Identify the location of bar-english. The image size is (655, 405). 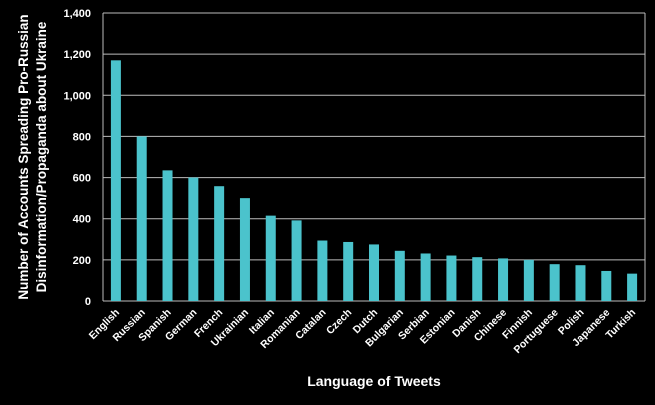
(115, 180).